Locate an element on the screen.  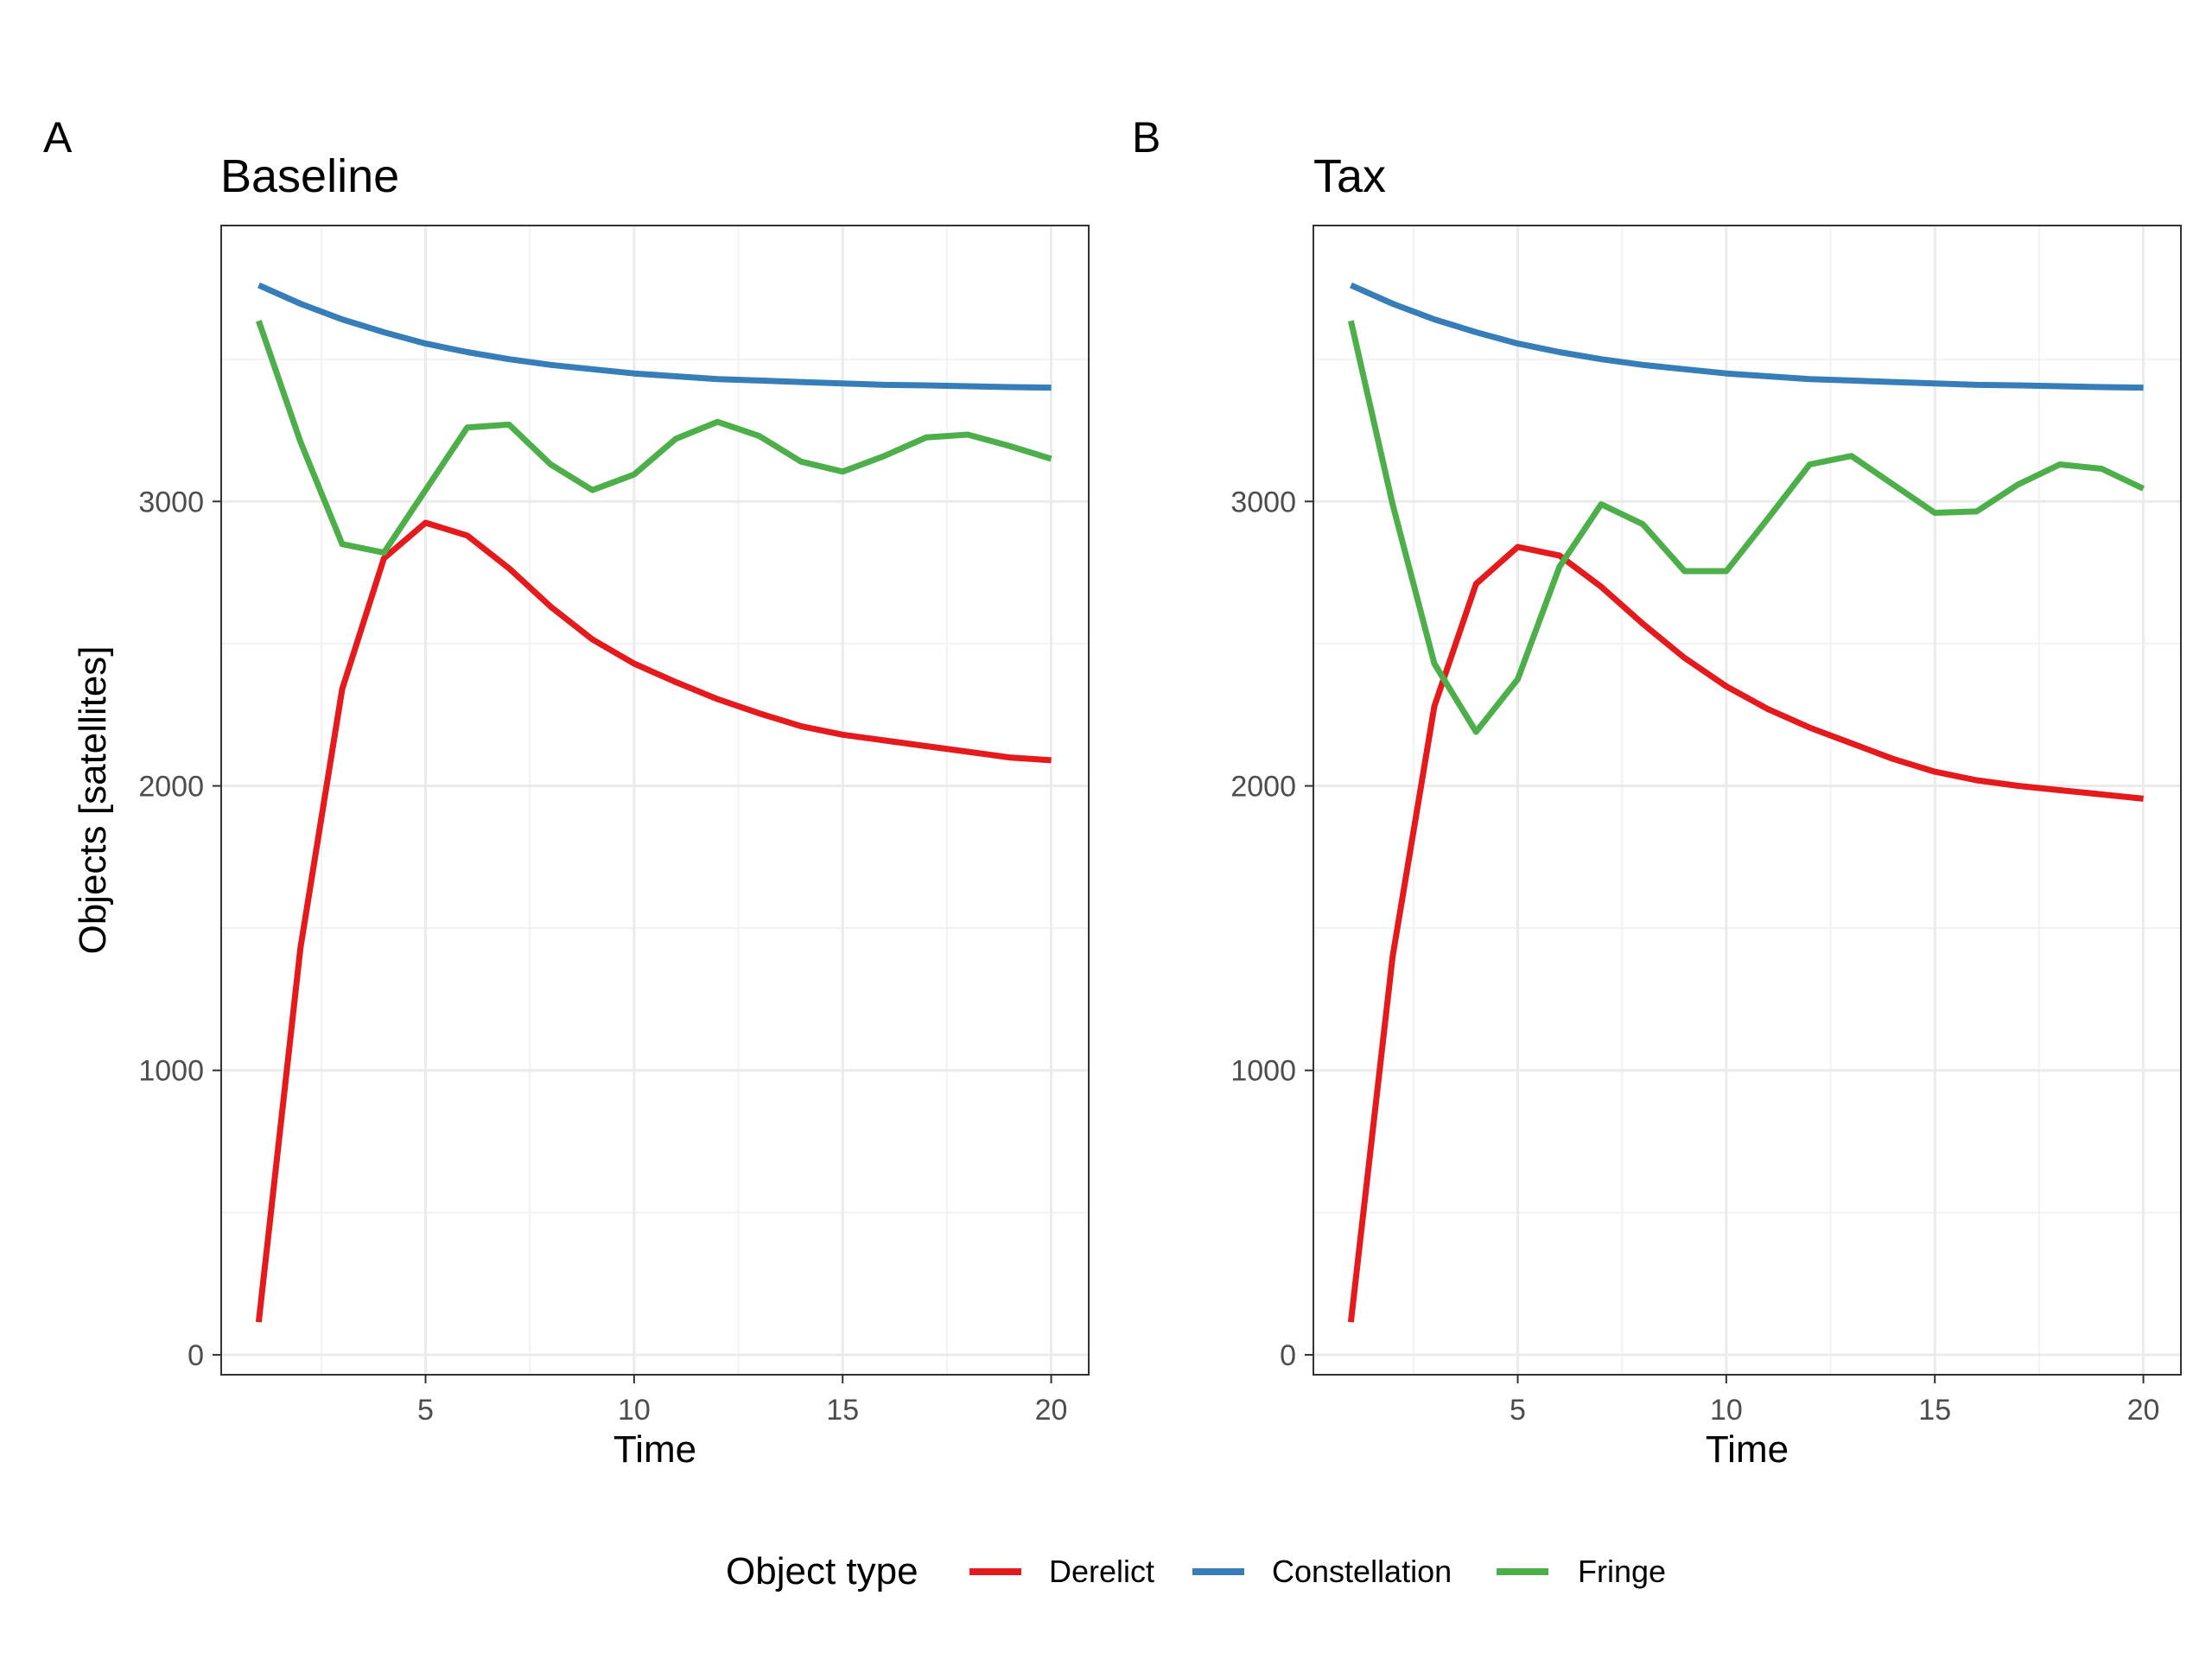
panel-b-title: Tax is located at coordinates (1349, 176).